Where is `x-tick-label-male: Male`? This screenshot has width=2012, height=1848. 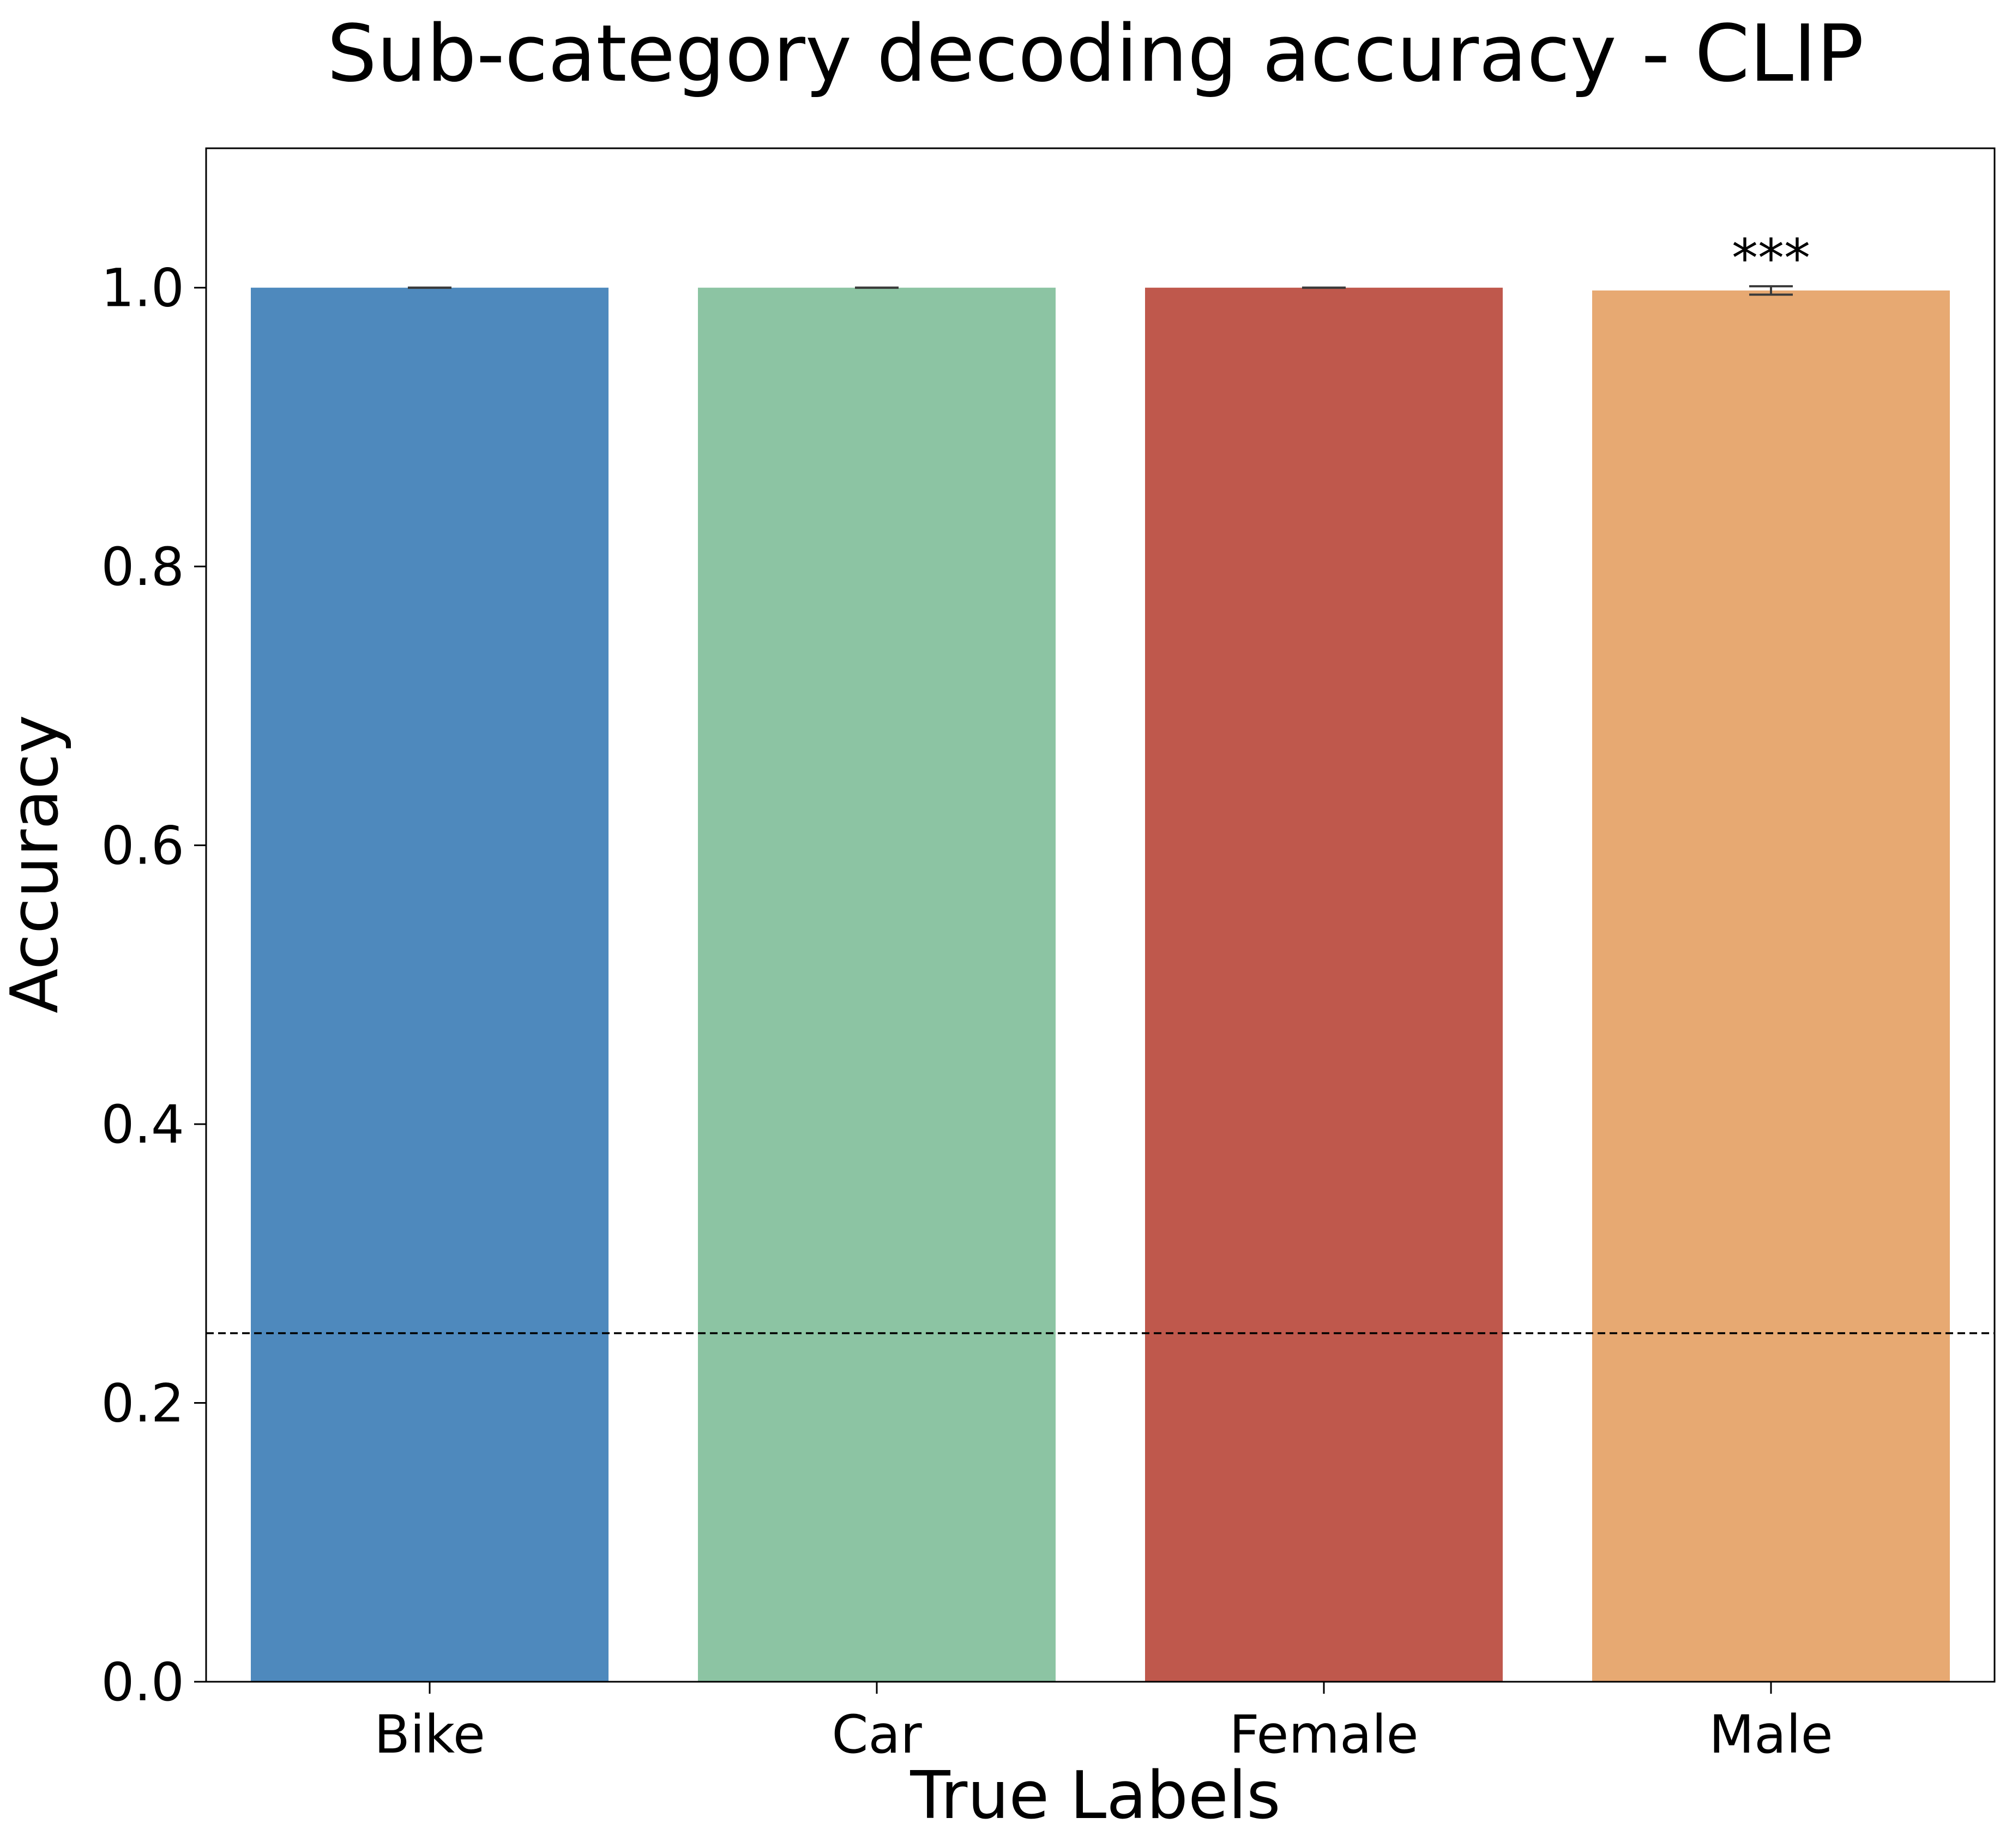 x-tick-label-male: Male is located at coordinates (1771, 1735).